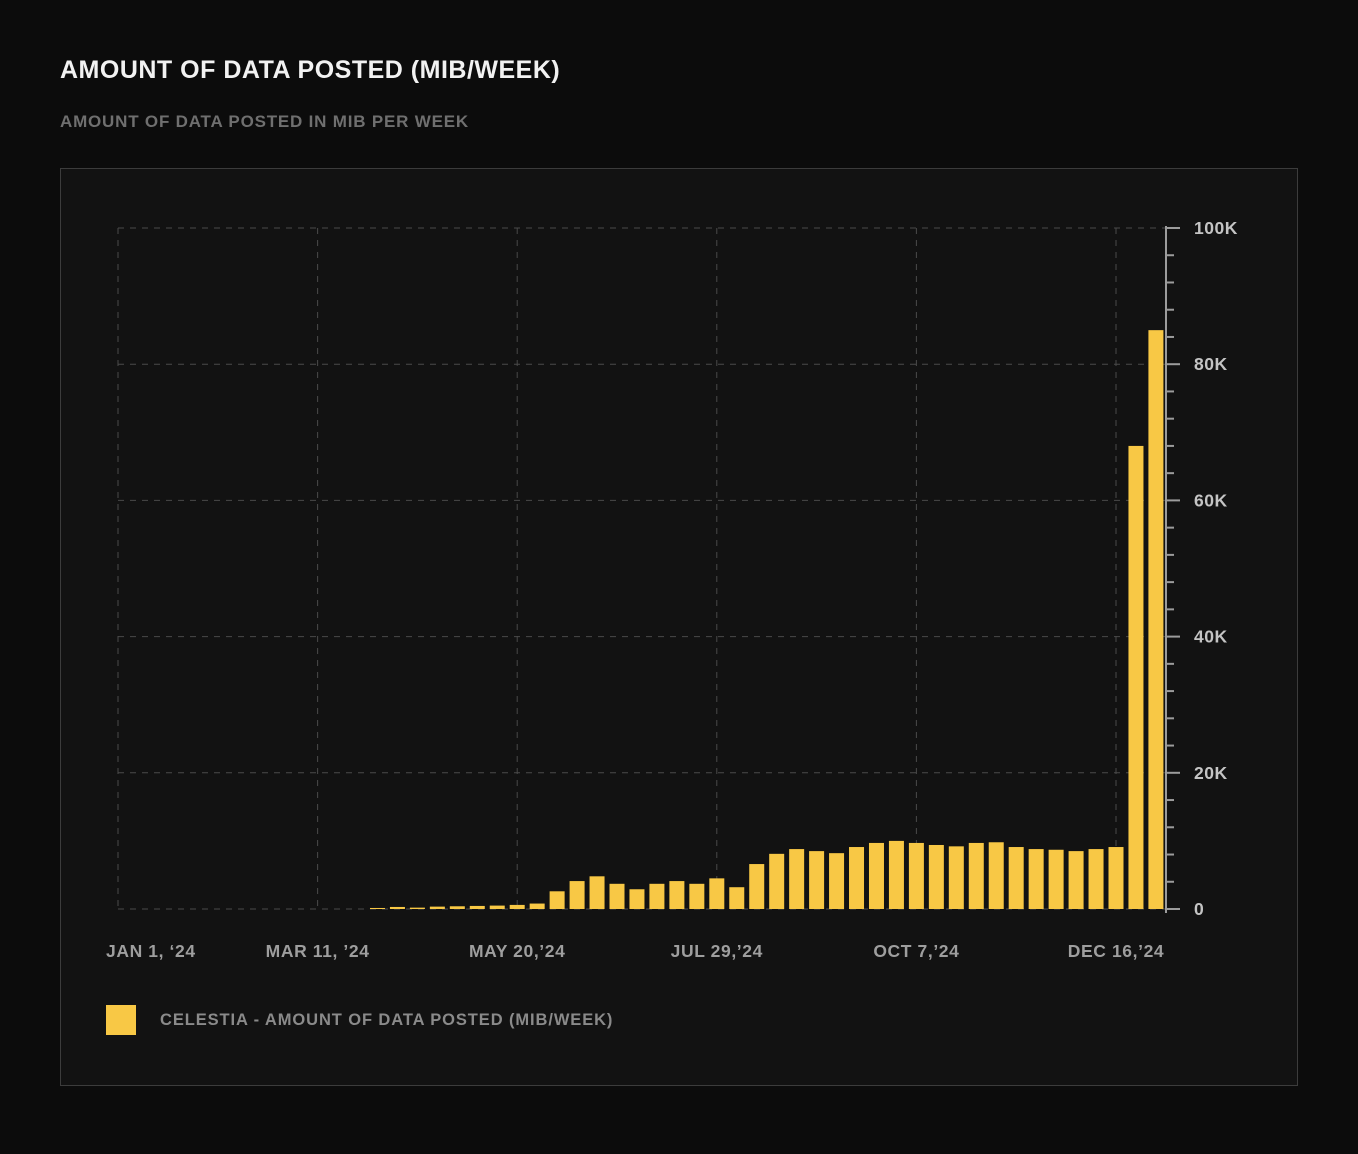 This screenshot has width=1358, height=1154. What do you see at coordinates (717, 951) in the screenshot?
I see `x-tick-label: JUL 29,’24` at bounding box center [717, 951].